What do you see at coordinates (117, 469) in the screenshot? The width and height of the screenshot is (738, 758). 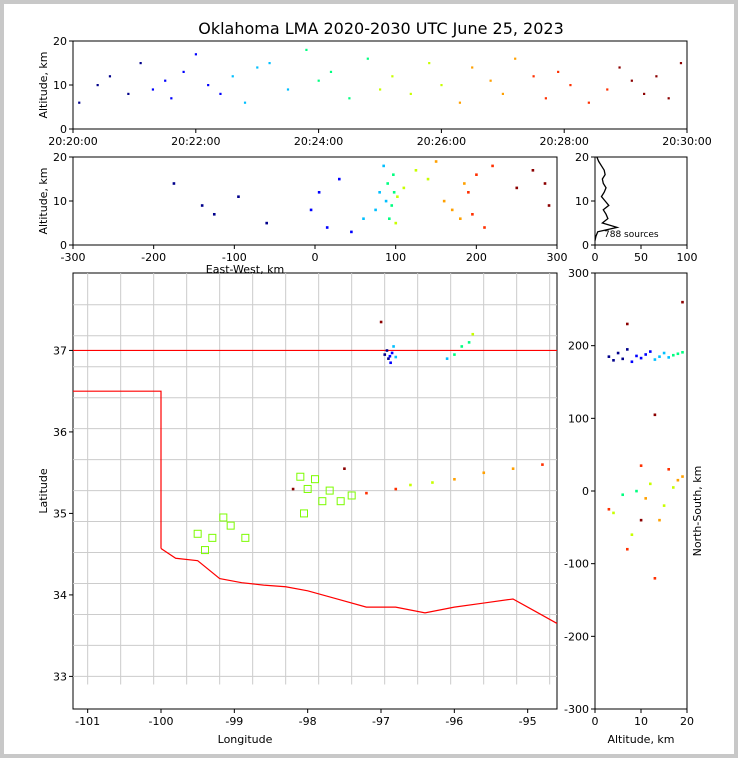 I see `state-border-panhandle` at bounding box center [117, 469].